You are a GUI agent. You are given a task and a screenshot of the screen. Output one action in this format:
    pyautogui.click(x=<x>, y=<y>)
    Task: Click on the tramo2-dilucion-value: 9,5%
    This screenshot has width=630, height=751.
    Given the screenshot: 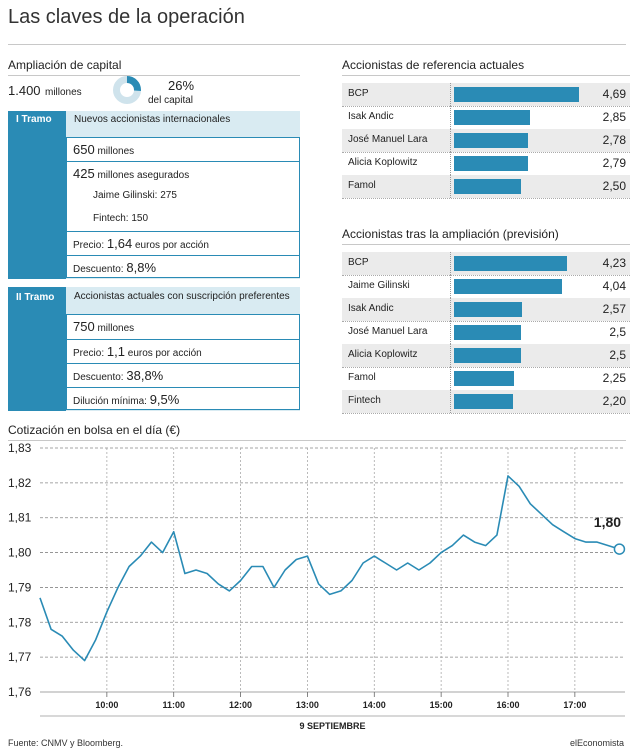 What is the action you would take?
    pyautogui.click(x=164, y=399)
    